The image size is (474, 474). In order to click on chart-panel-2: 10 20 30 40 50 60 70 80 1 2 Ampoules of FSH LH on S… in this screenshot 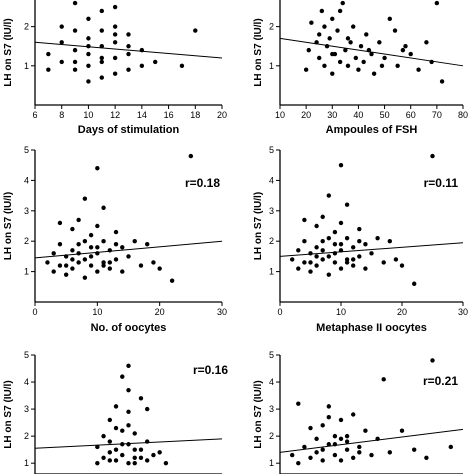, I will do `click(360, 68)`.